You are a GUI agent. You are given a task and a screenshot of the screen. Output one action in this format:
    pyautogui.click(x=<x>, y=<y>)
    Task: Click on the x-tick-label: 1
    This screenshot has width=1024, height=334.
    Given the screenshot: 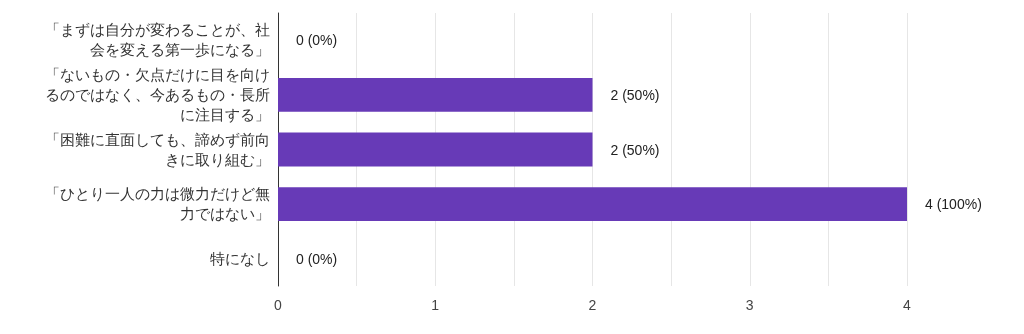 What is the action you would take?
    pyautogui.click(x=435, y=305)
    